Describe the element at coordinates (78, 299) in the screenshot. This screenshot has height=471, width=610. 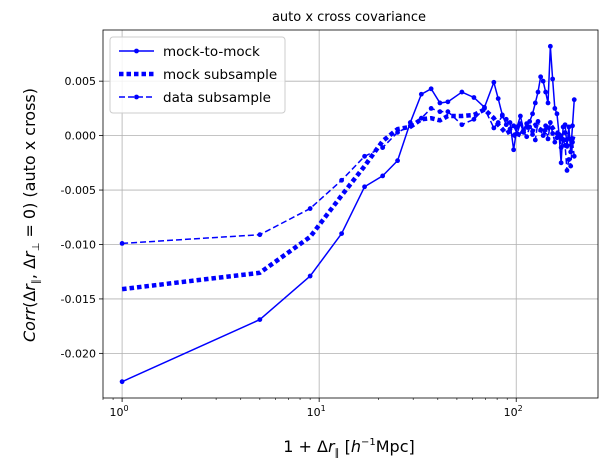
I see `y-tick-label: -0.015` at that location.